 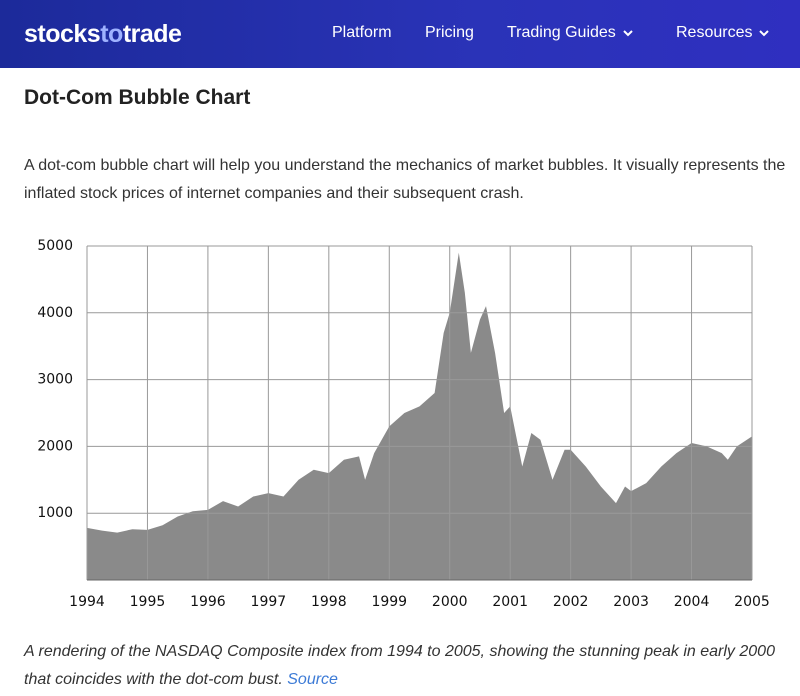 I want to click on x-tick-label: 2003, so click(x=631, y=602).